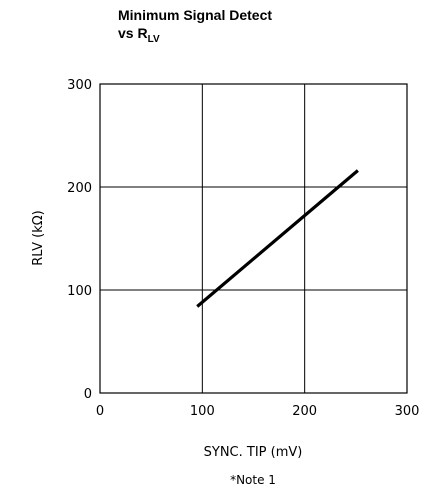 Image resolution: width=440 pixels, height=490 pixels. What do you see at coordinates (100, 411) in the screenshot?
I see `x-tick-label: 0` at bounding box center [100, 411].